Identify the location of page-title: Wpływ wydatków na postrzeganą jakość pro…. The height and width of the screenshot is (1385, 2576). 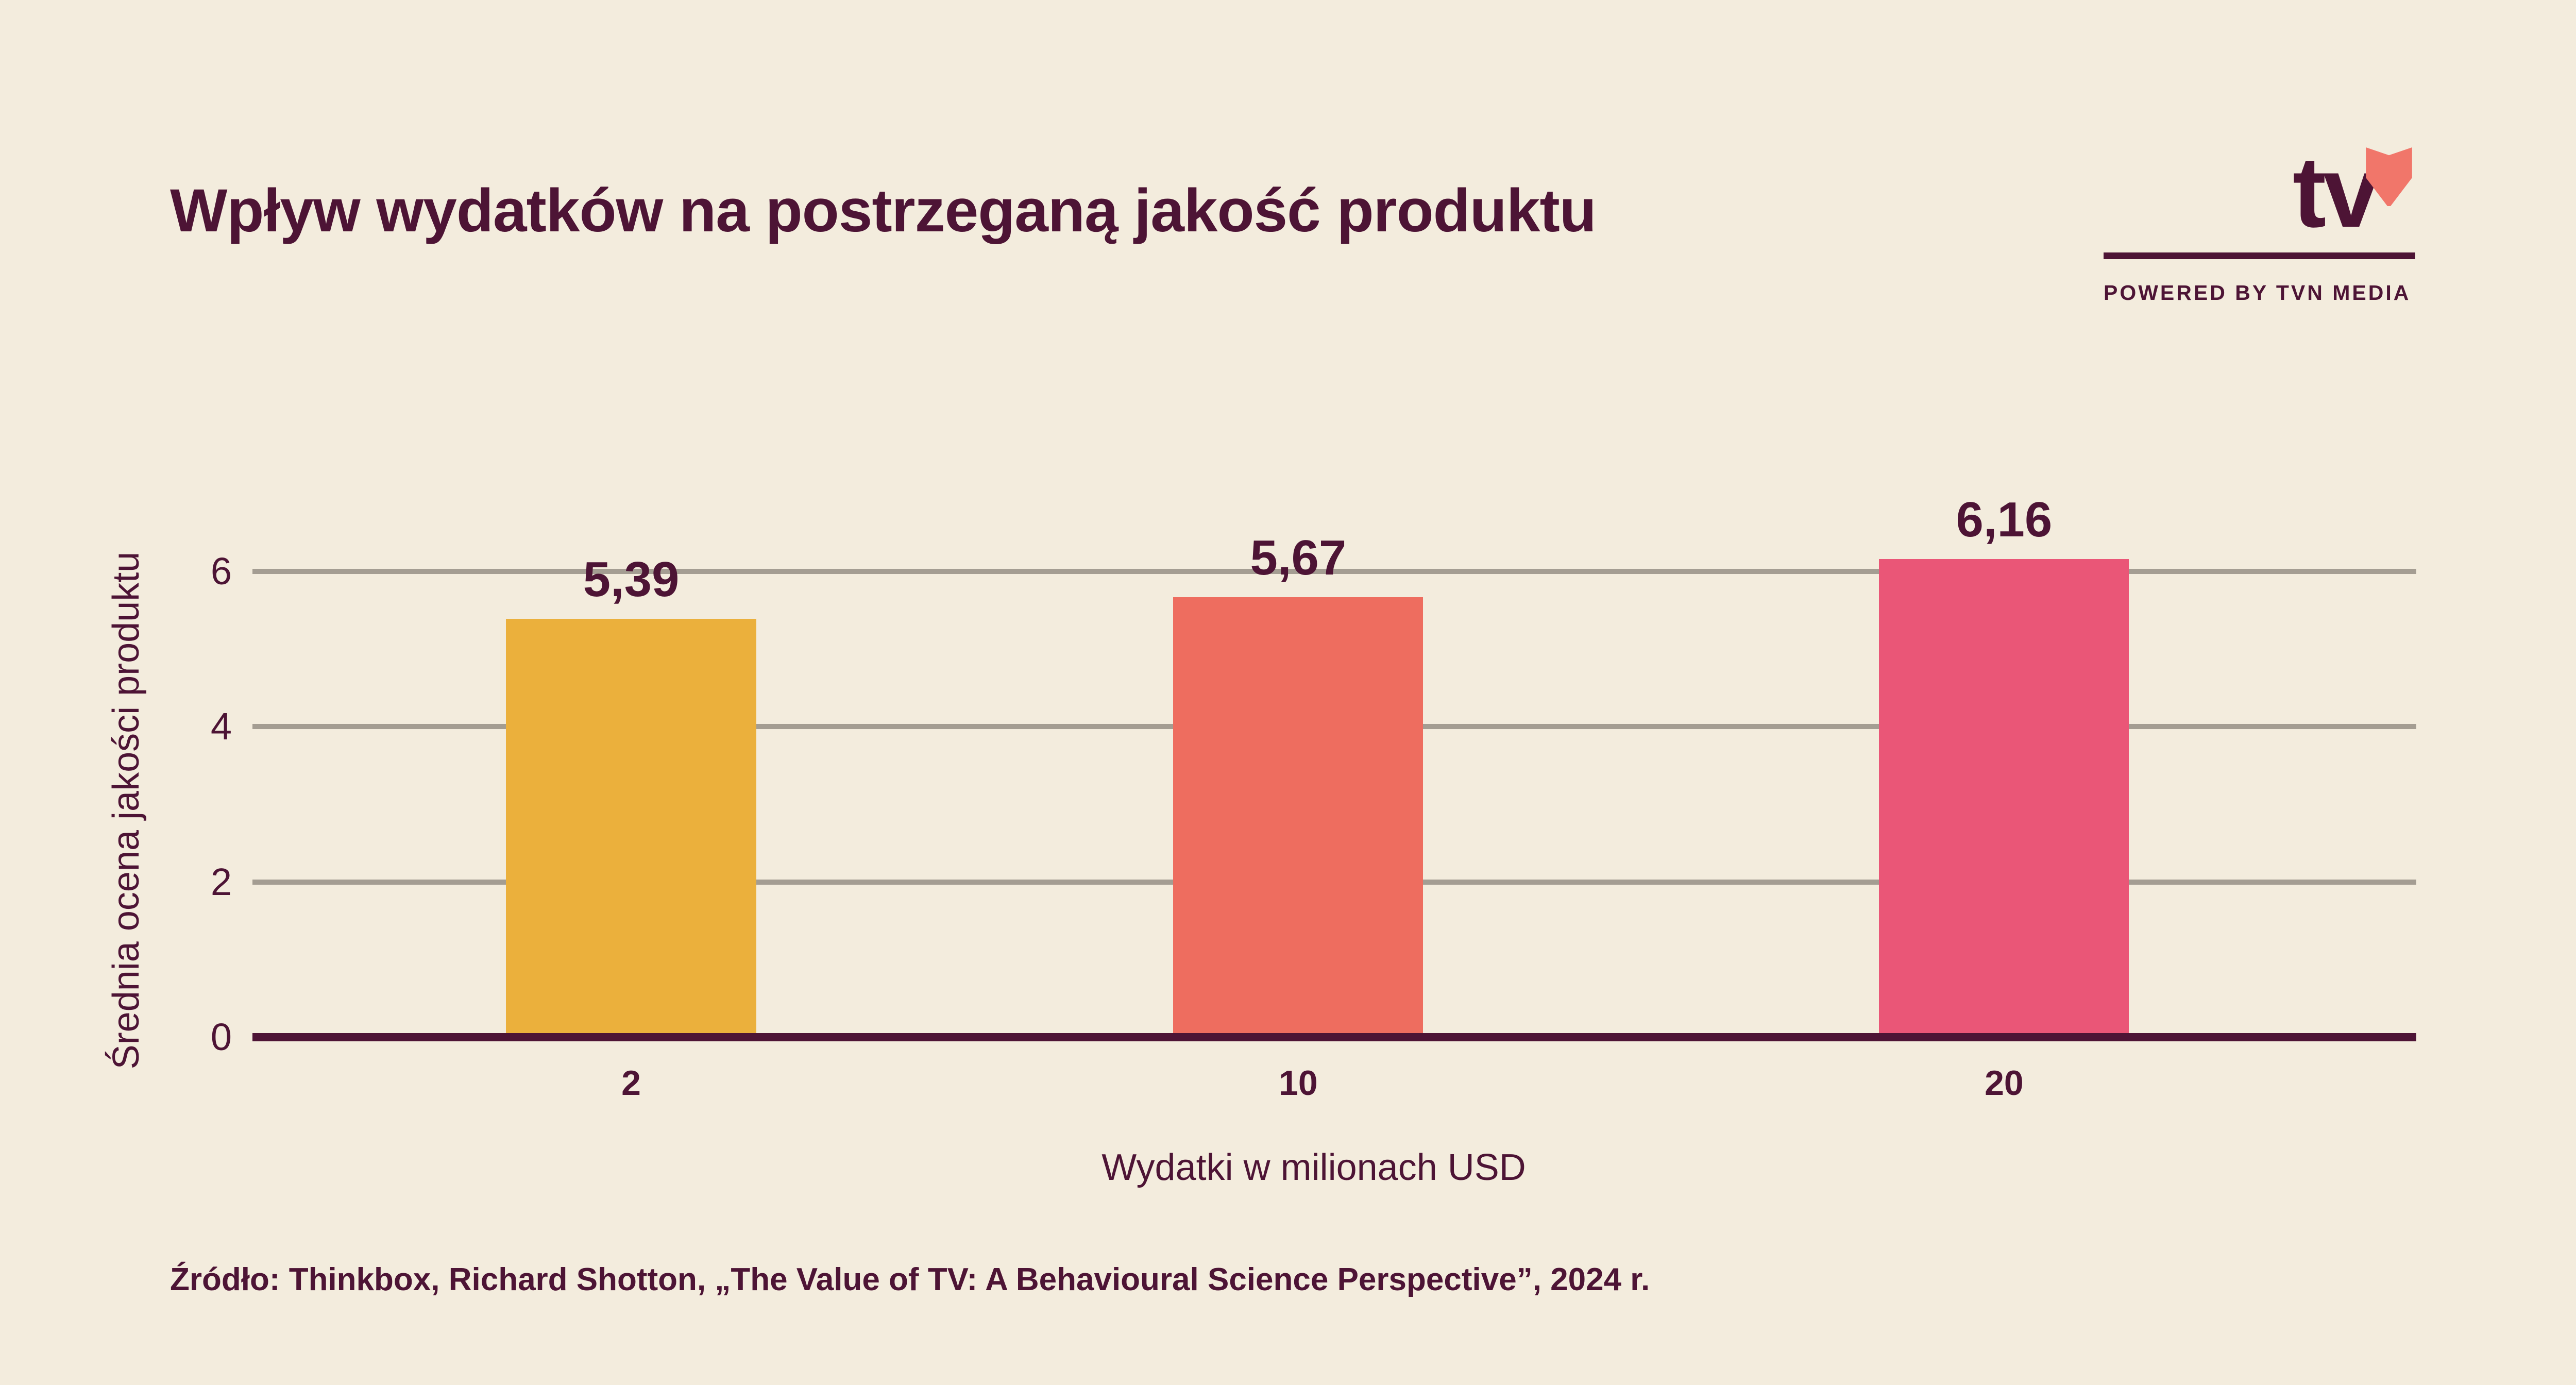
(883, 211).